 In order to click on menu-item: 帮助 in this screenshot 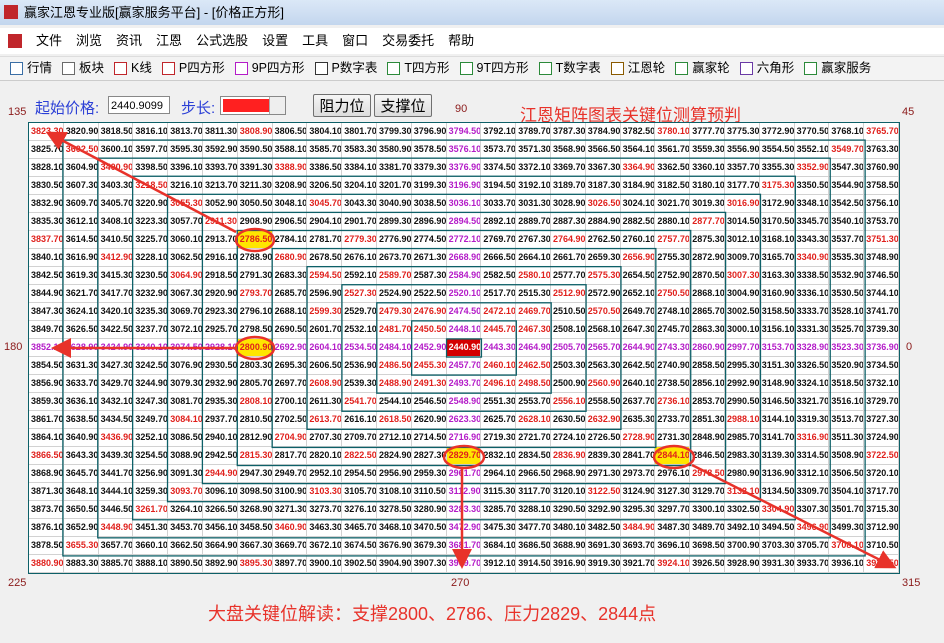, I will do `click(461, 40)`.